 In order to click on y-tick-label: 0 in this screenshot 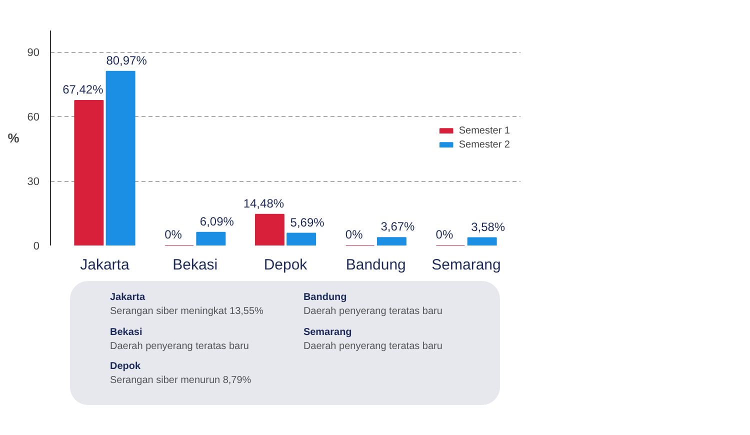, I will do `click(36, 246)`.